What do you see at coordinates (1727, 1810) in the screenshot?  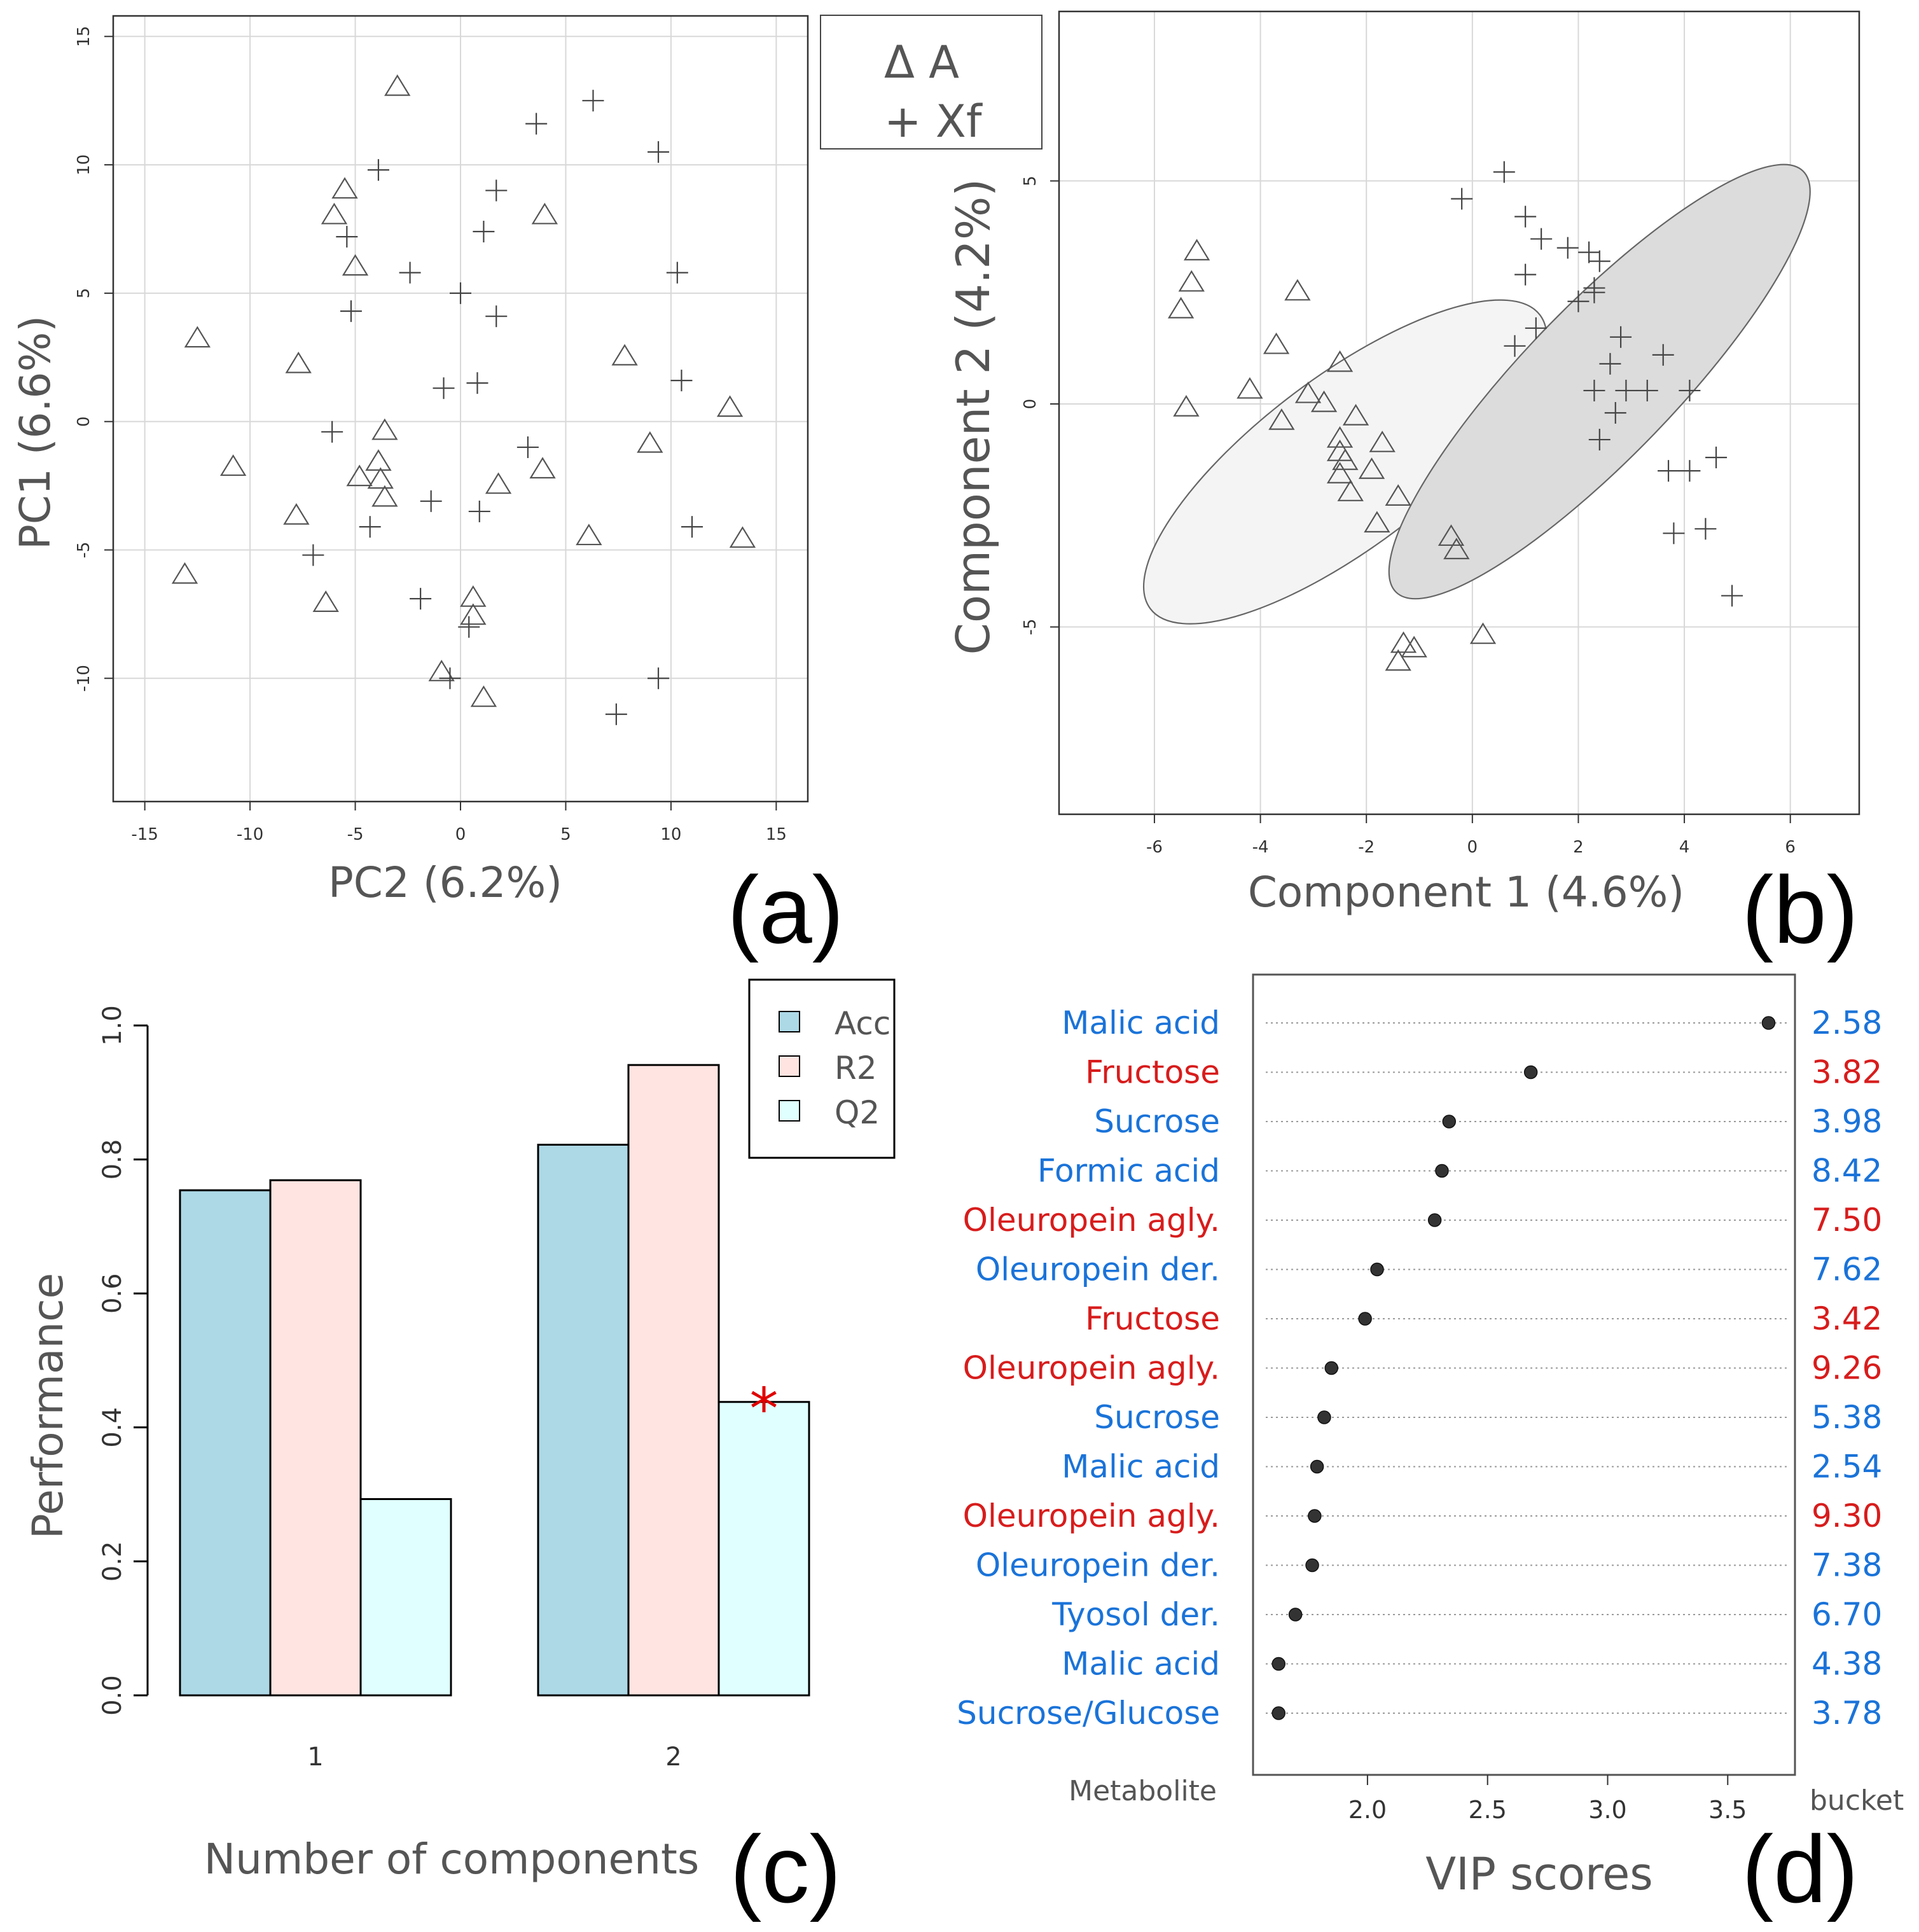 I see `x-tick-label: 3.5` at bounding box center [1727, 1810].